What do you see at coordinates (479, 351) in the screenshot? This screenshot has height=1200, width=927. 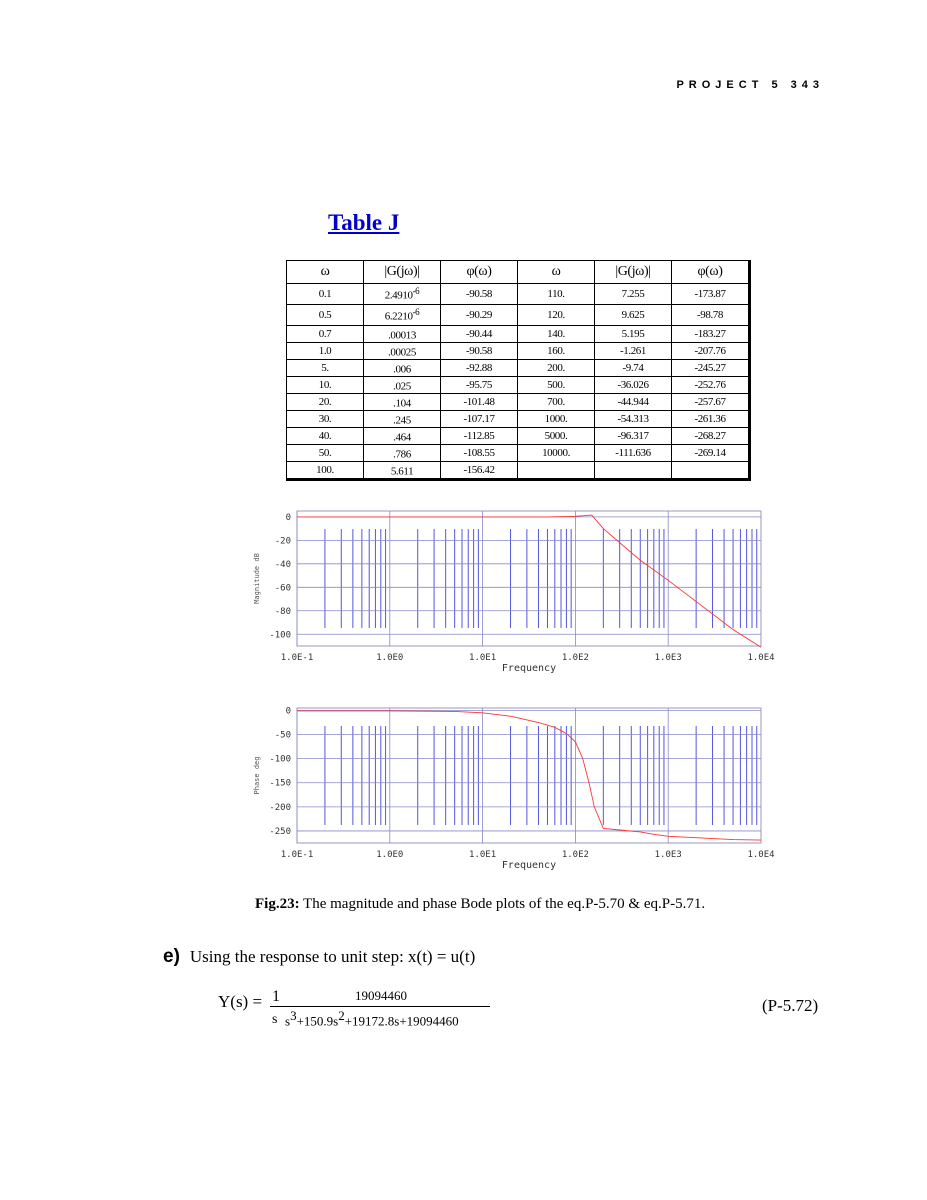 I see `table-cell: -90.58` at bounding box center [479, 351].